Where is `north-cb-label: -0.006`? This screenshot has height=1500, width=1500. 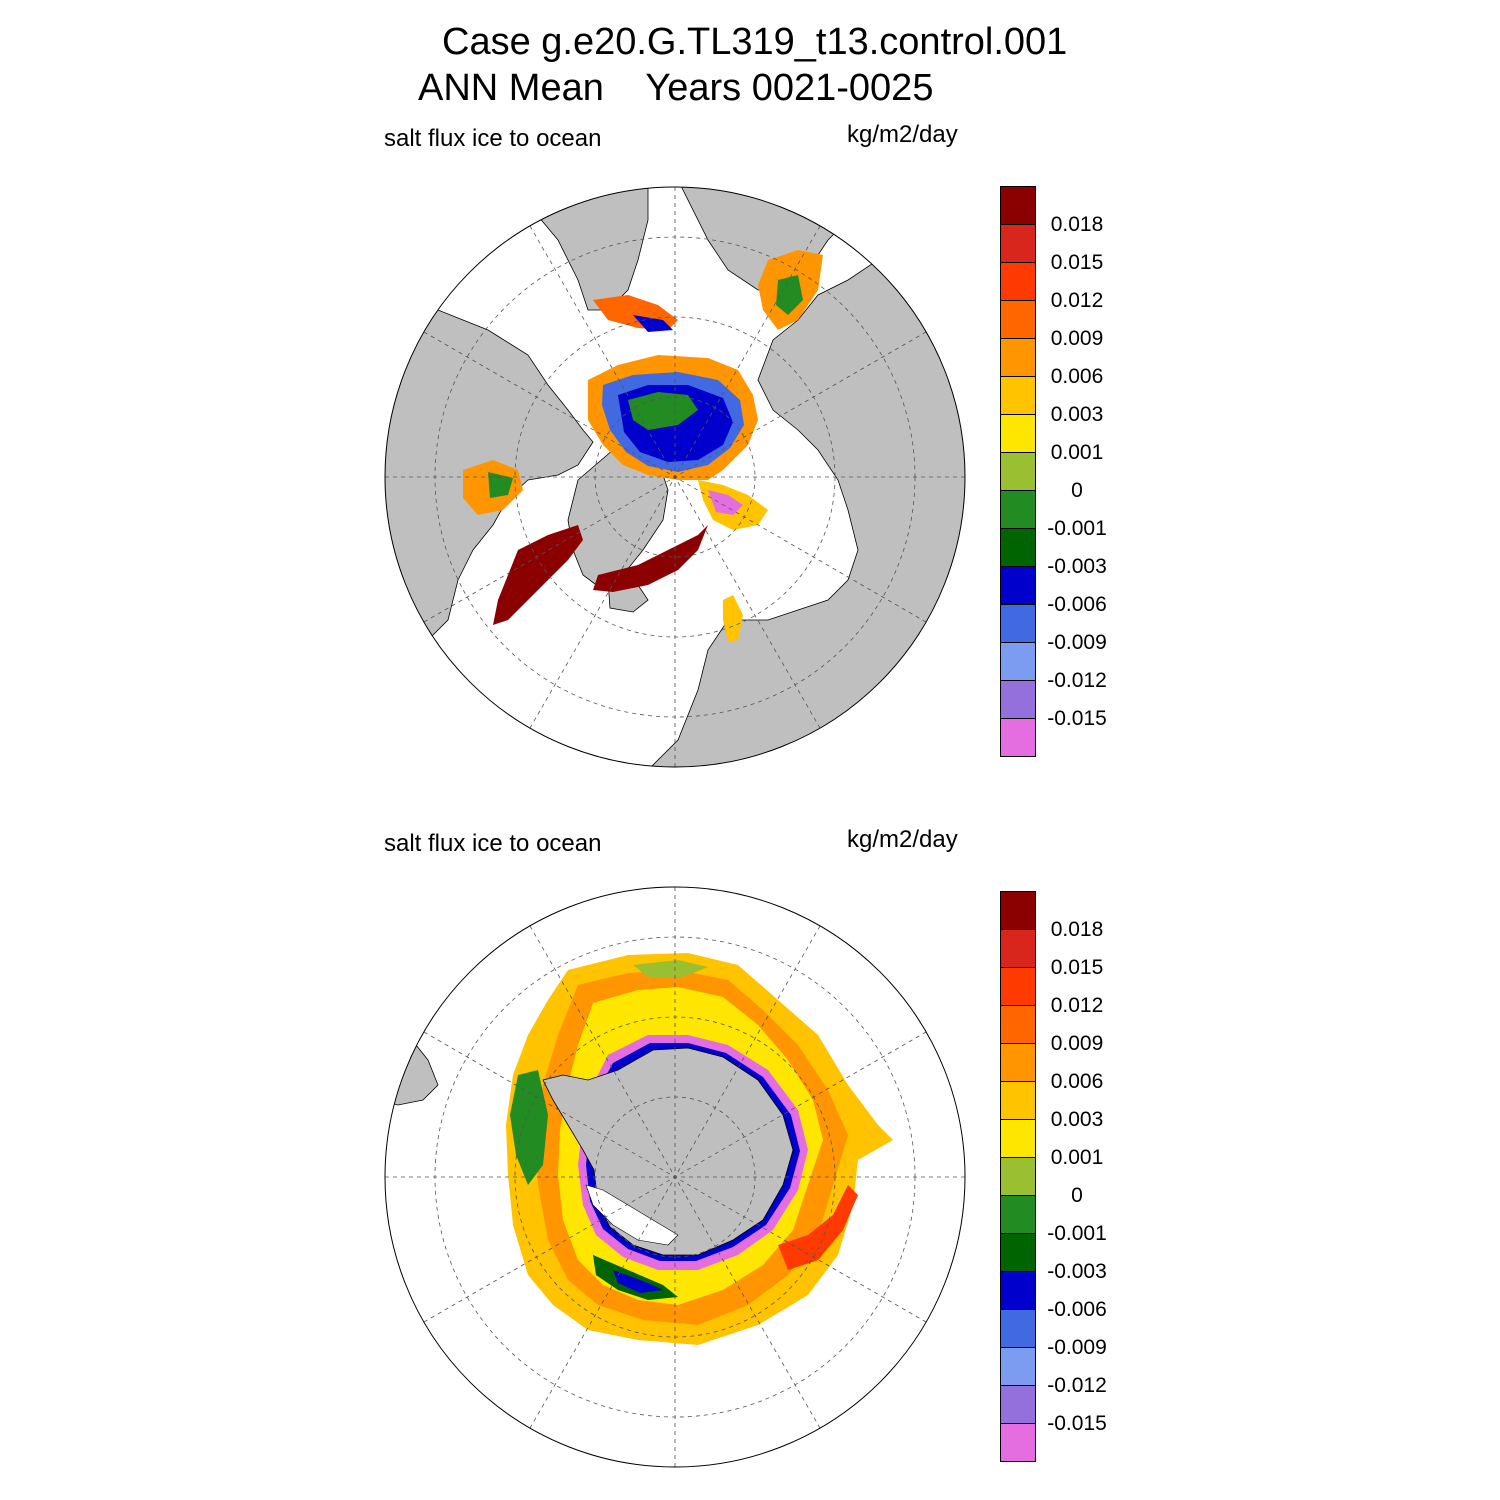 north-cb-label: -0.006 is located at coordinates (1077, 604).